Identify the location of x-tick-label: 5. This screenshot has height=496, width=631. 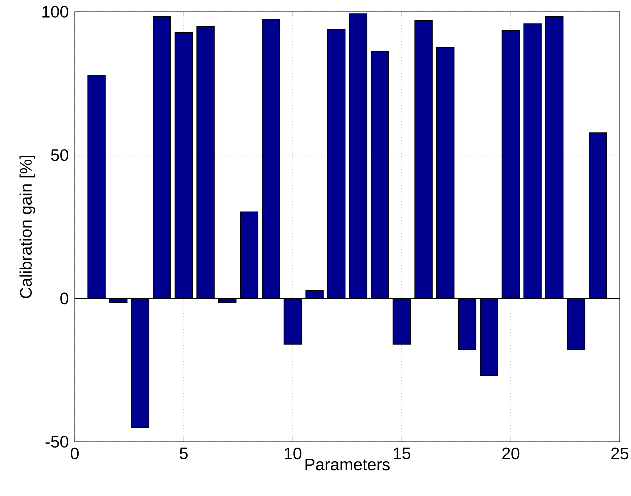
(184, 454).